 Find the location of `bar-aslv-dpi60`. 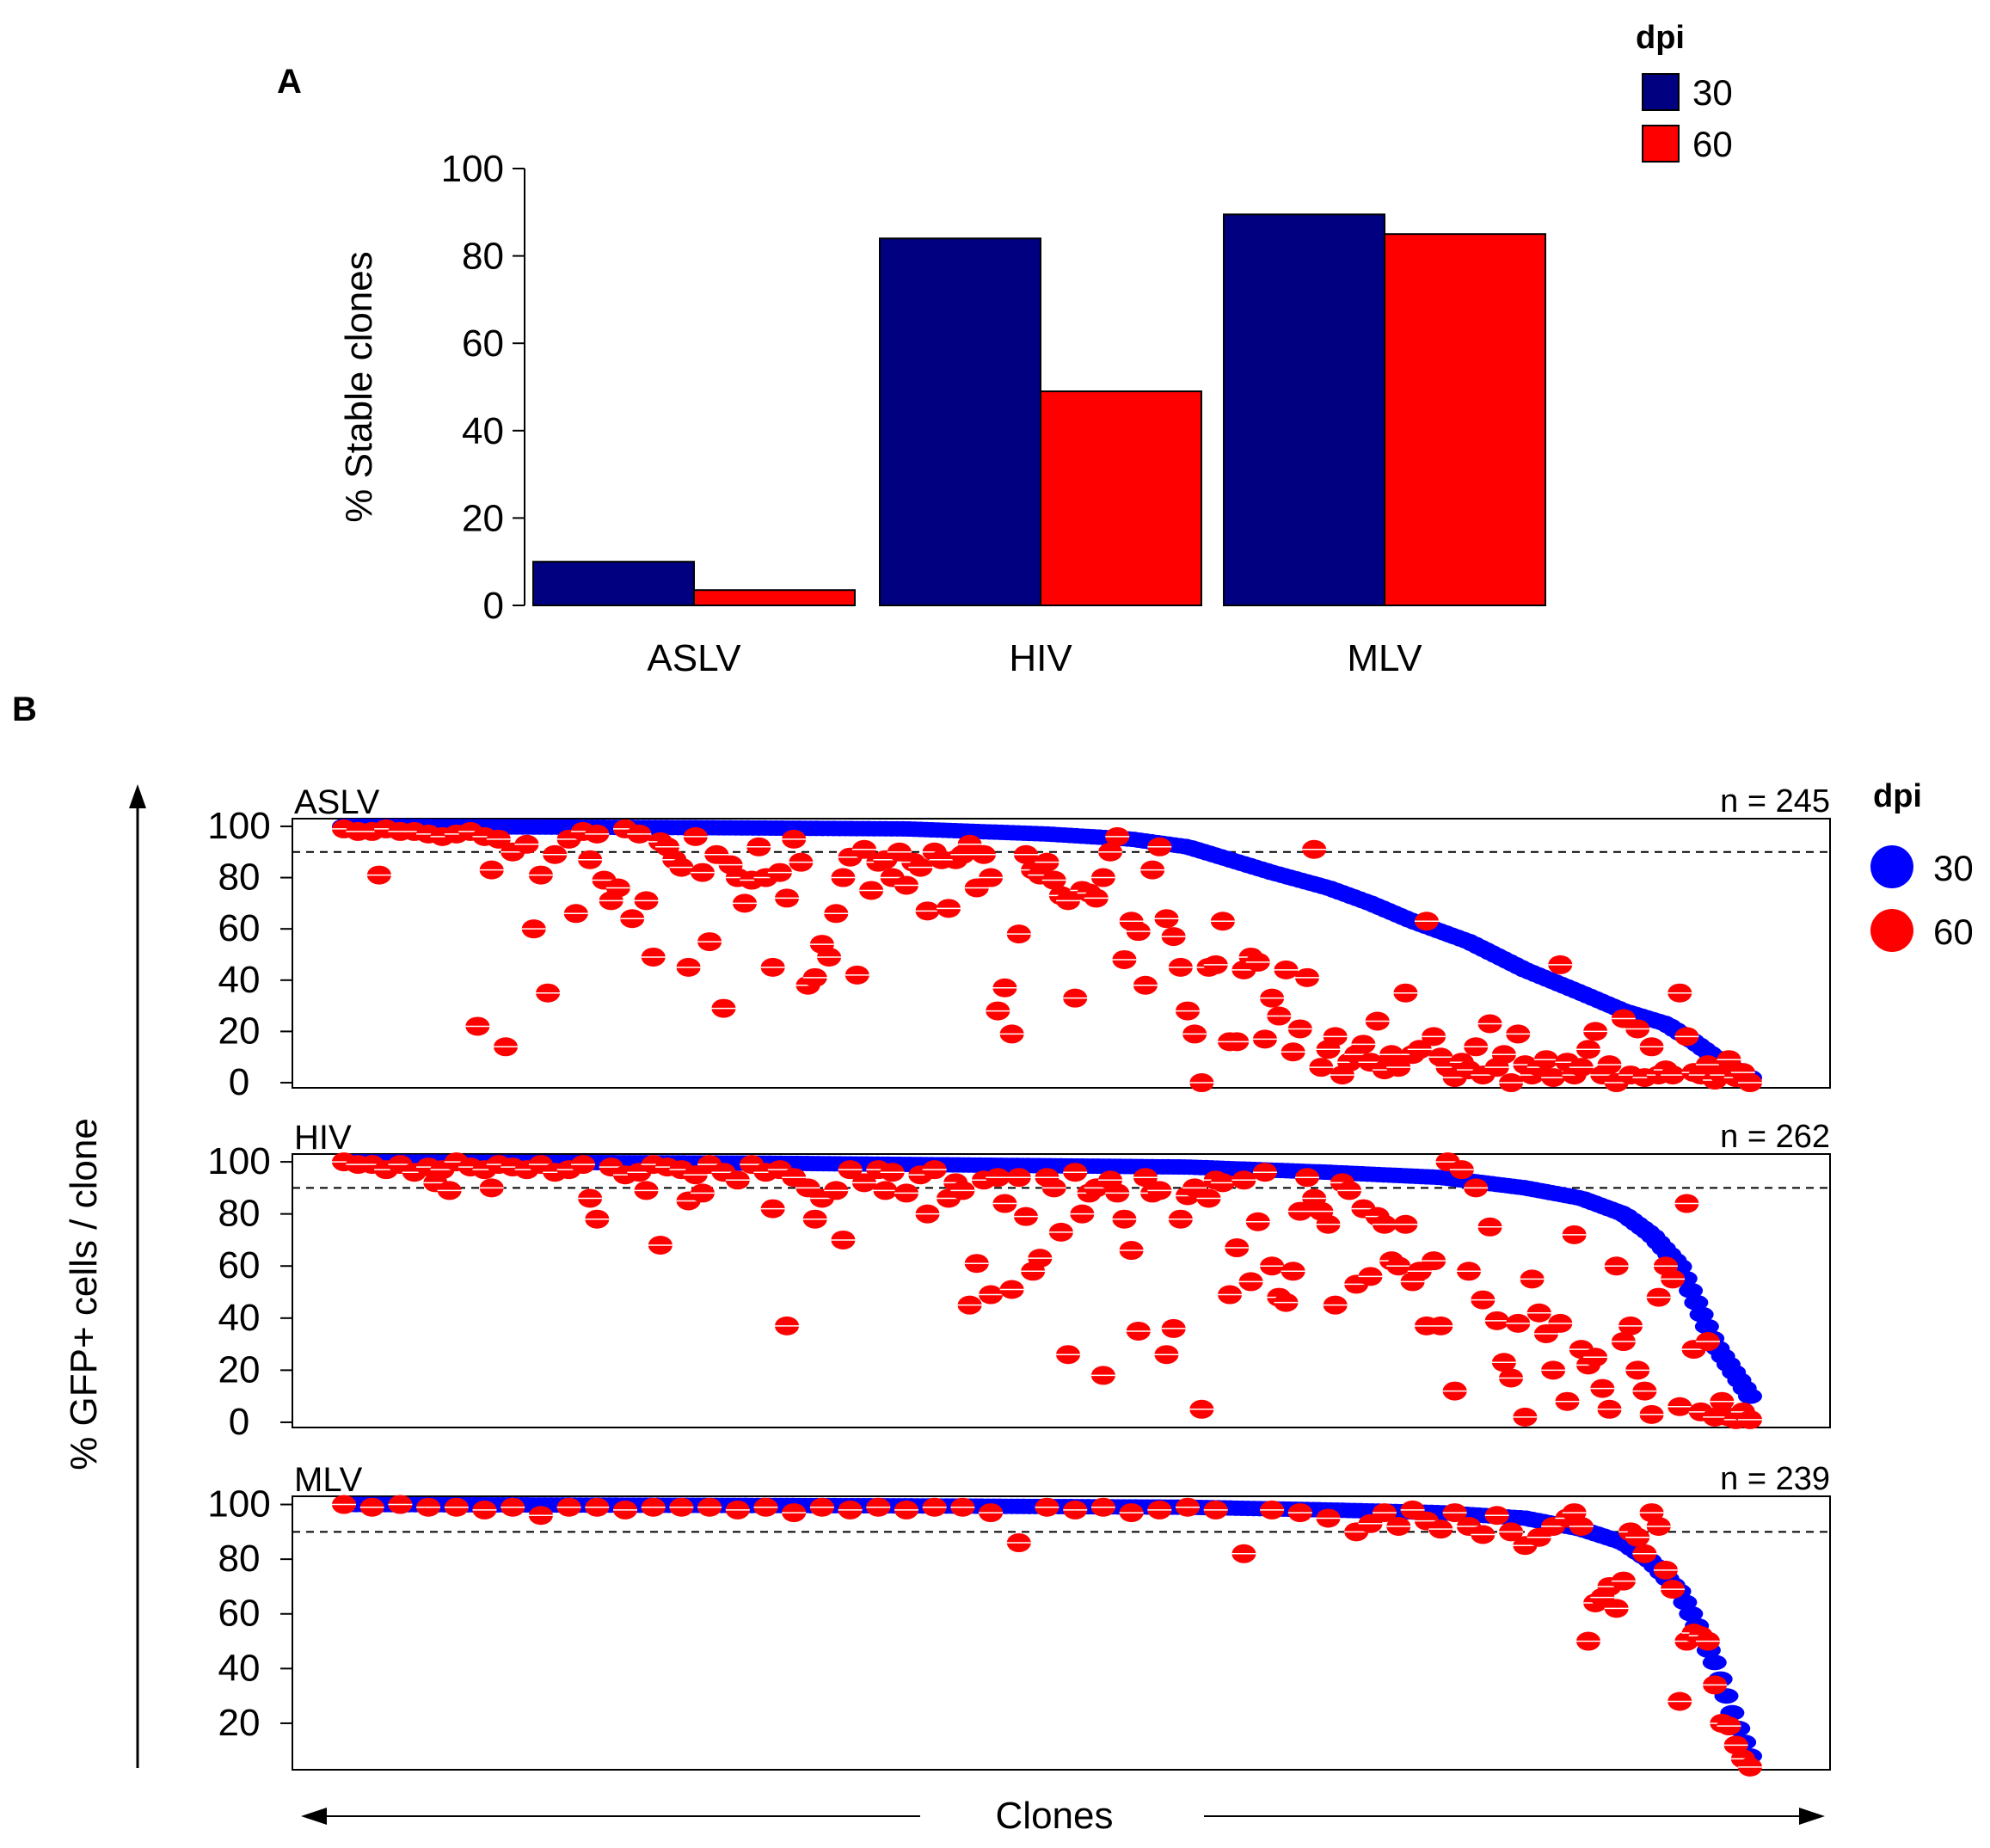

bar-aslv-dpi60 is located at coordinates (775, 597).